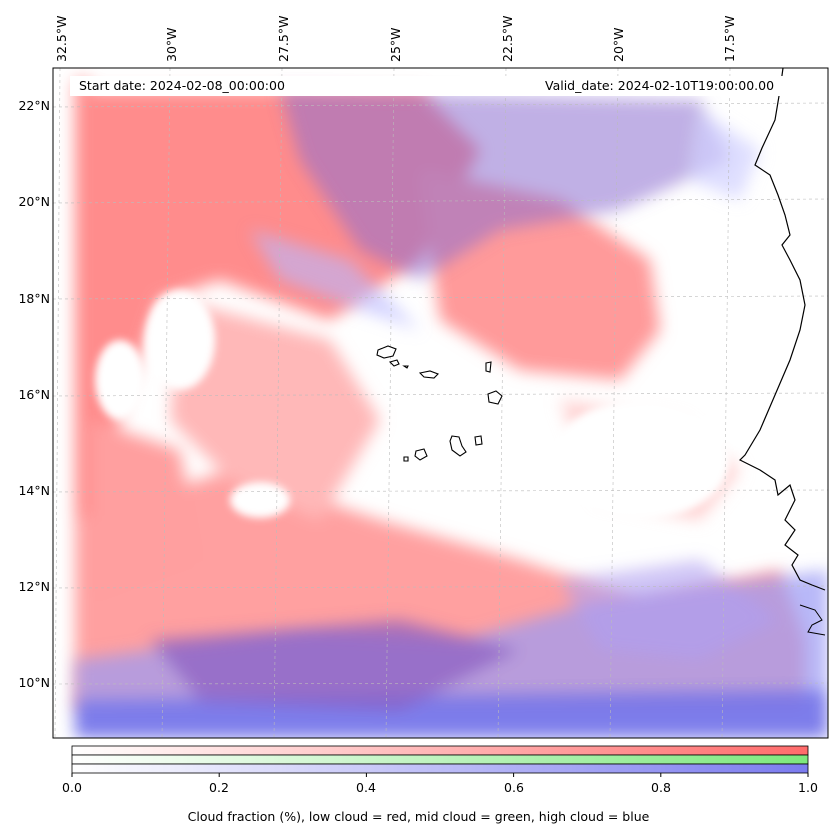  What do you see at coordinates (171, 44) in the screenshot?
I see `lon-label-30w: 30°W` at bounding box center [171, 44].